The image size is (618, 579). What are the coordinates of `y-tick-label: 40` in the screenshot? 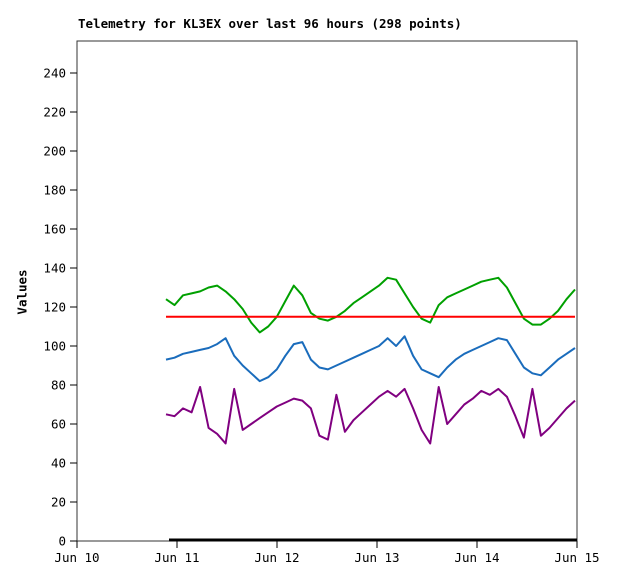 It's located at (58, 463).